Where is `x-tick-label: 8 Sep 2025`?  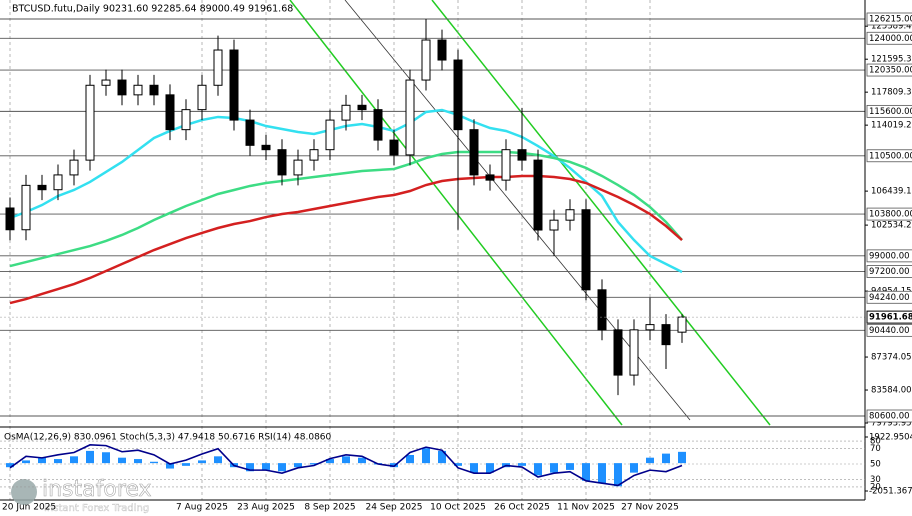 x-tick-label: 8 Sep 2025 is located at coordinates (329, 508).